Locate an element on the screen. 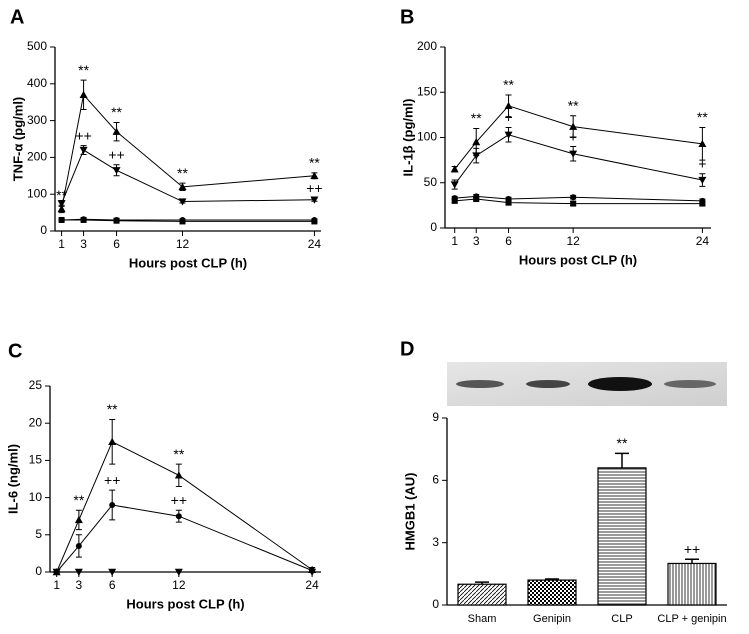  y-tick-label: 20 is located at coordinates (36, 422).